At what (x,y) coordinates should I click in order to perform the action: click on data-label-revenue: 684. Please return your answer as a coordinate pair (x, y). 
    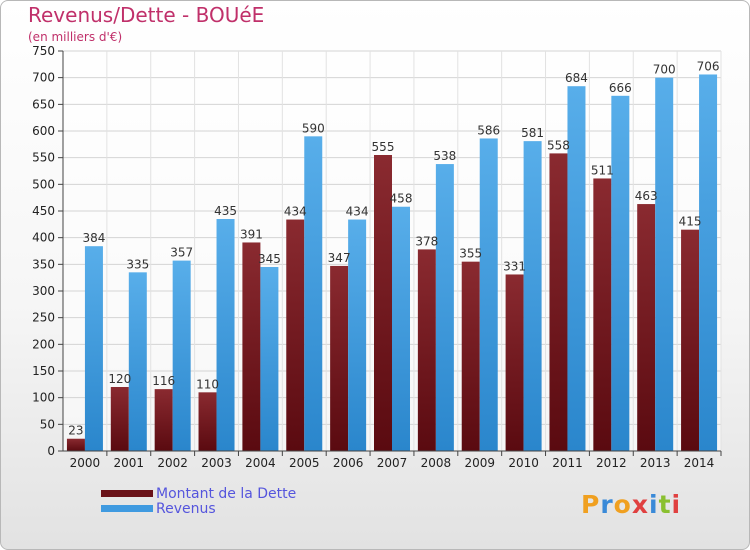
    Looking at the image, I should click on (576, 78).